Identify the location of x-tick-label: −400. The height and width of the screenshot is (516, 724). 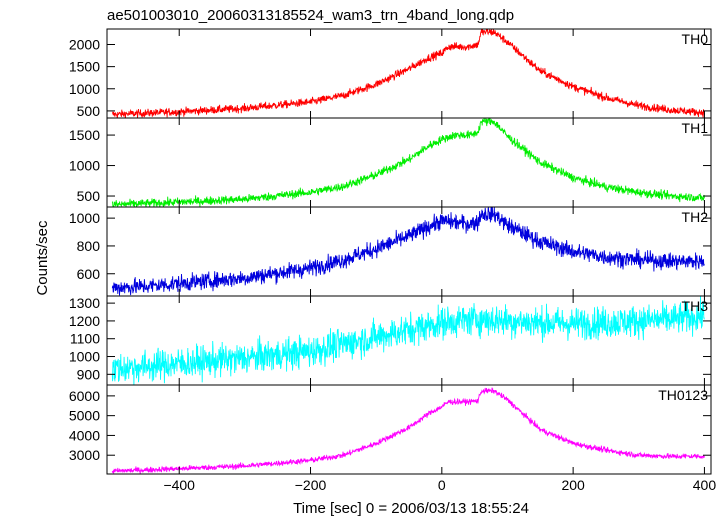
(179, 485).